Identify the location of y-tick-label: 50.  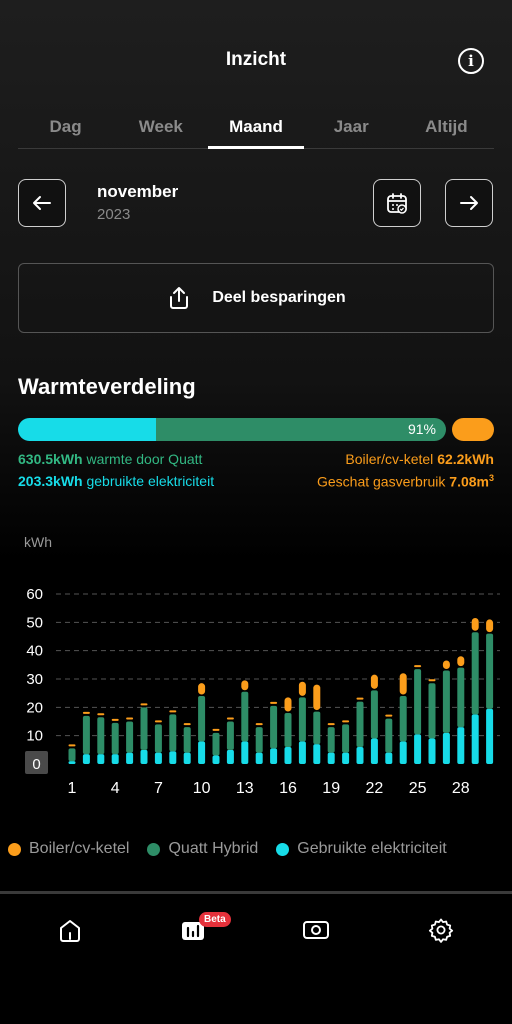
(34, 622).